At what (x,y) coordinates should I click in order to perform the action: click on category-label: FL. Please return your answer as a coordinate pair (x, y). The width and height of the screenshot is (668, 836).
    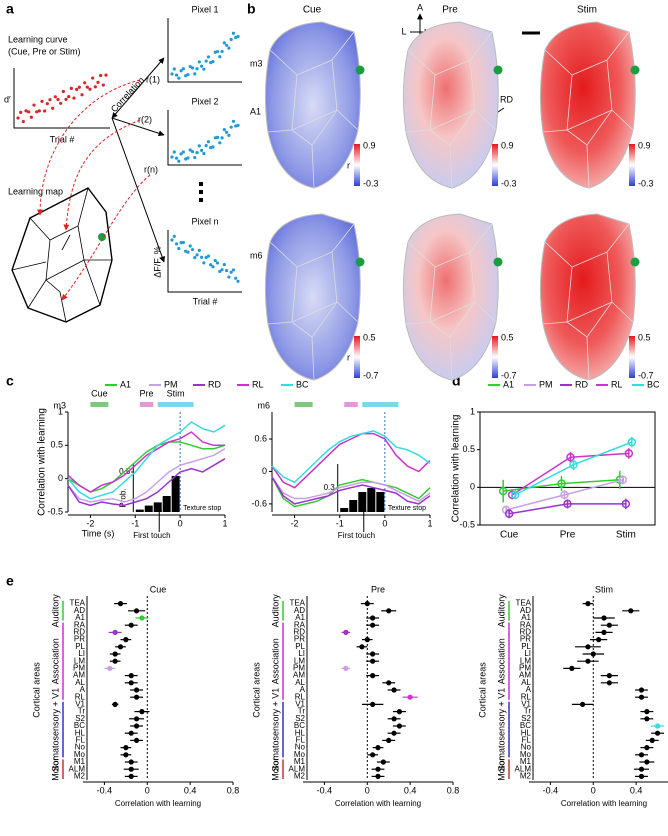
    Looking at the image, I should click on (301, 740).